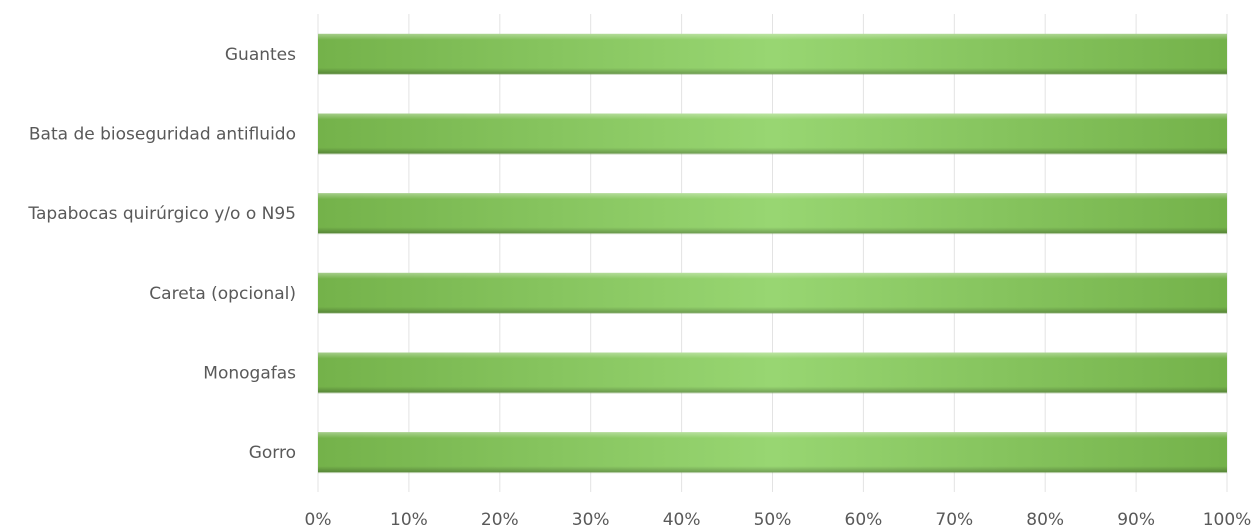 Image resolution: width=1256 pixels, height=527 pixels. Describe the element at coordinates (773, 518) in the screenshot. I see `x-tick-label: 50%` at that location.